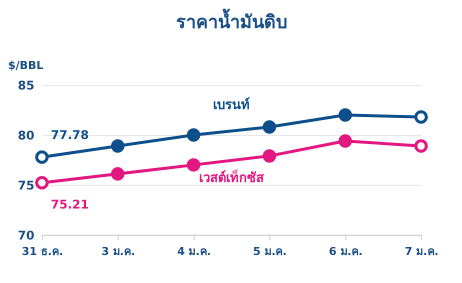 The width and height of the screenshot is (462, 283). I want to click on chart-title: ราคาน้ำมันดิบ, so click(231, 21).